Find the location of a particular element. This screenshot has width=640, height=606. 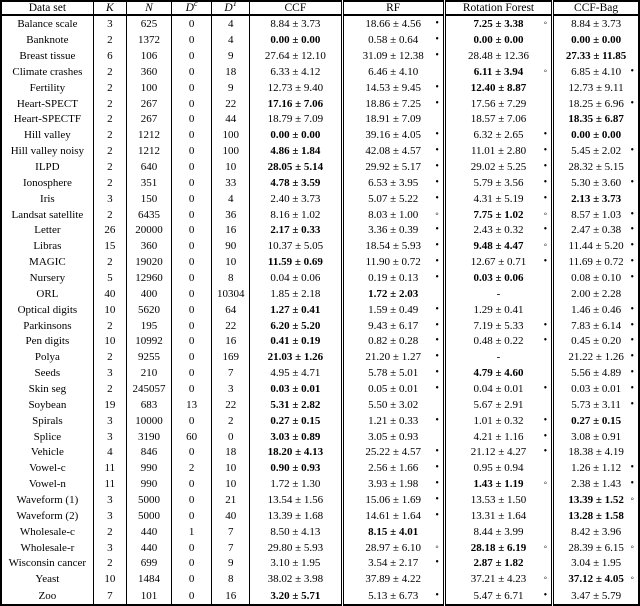

rotation-forest-cell: 12.67 ± 0.71 • is located at coordinates (497, 262).